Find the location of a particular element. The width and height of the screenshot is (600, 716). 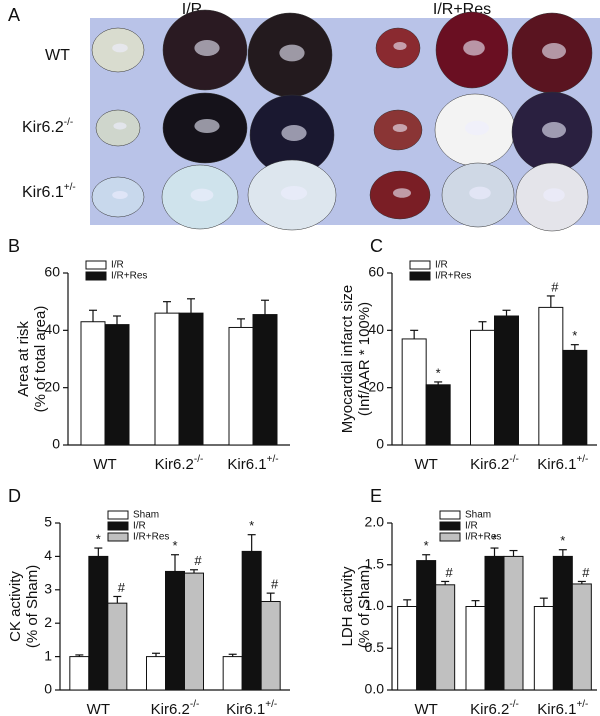

y-tick-label: 1.5 is located at coordinates (375, 563).